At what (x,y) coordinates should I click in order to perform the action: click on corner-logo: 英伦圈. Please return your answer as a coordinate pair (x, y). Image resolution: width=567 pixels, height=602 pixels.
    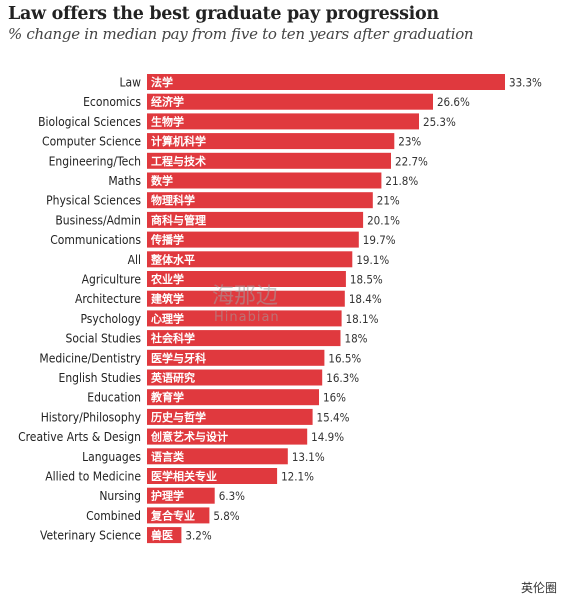
    Looking at the image, I should click on (538, 588).